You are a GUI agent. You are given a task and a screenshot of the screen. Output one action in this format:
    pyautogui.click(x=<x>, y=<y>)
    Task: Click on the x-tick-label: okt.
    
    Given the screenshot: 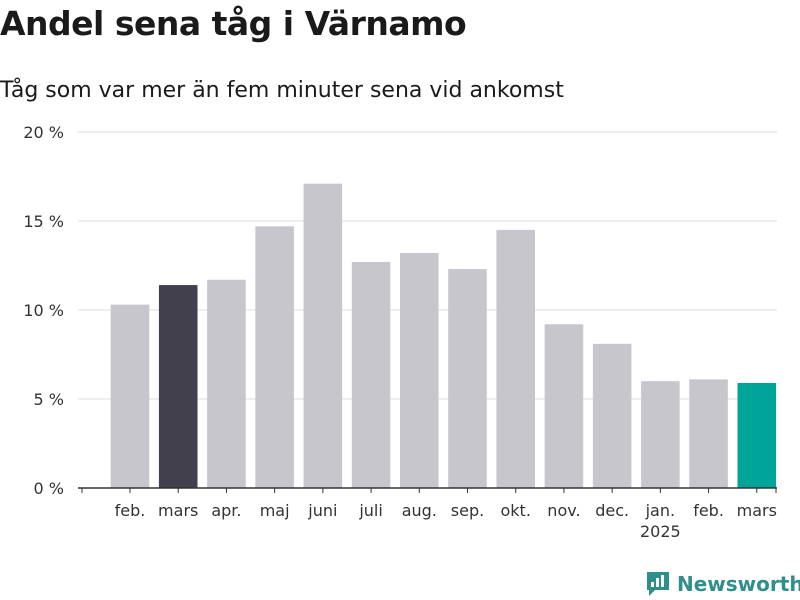 What is the action you would take?
    pyautogui.click(x=516, y=510)
    